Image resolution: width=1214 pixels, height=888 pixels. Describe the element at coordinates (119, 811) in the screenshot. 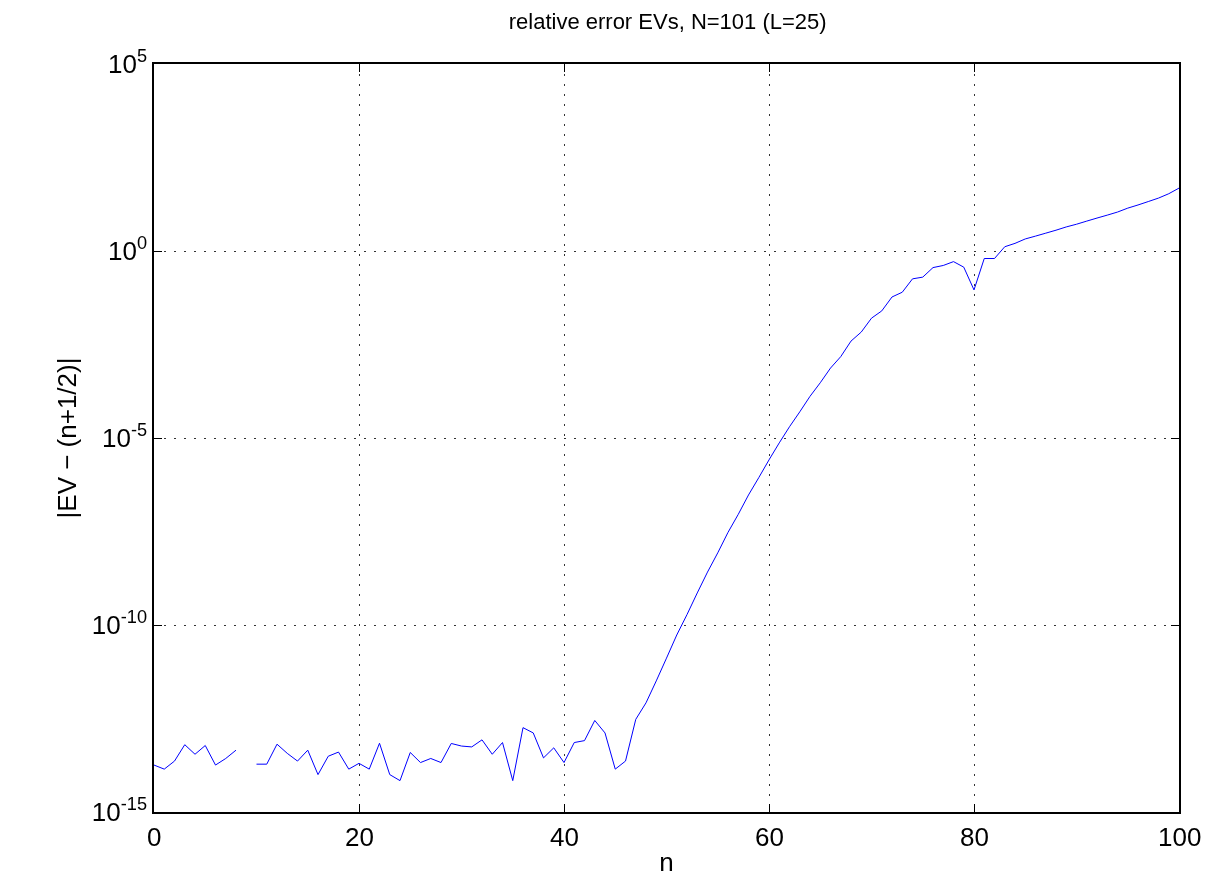

I see `y-tick-label: 10$^{-15}$` at that location.